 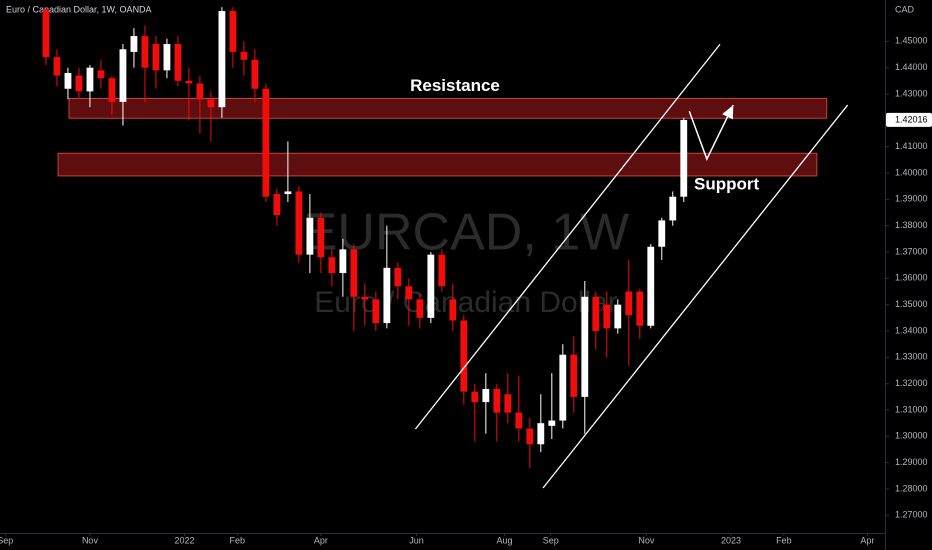 I want to click on y-tick-label: 1.30000, so click(x=911, y=436).